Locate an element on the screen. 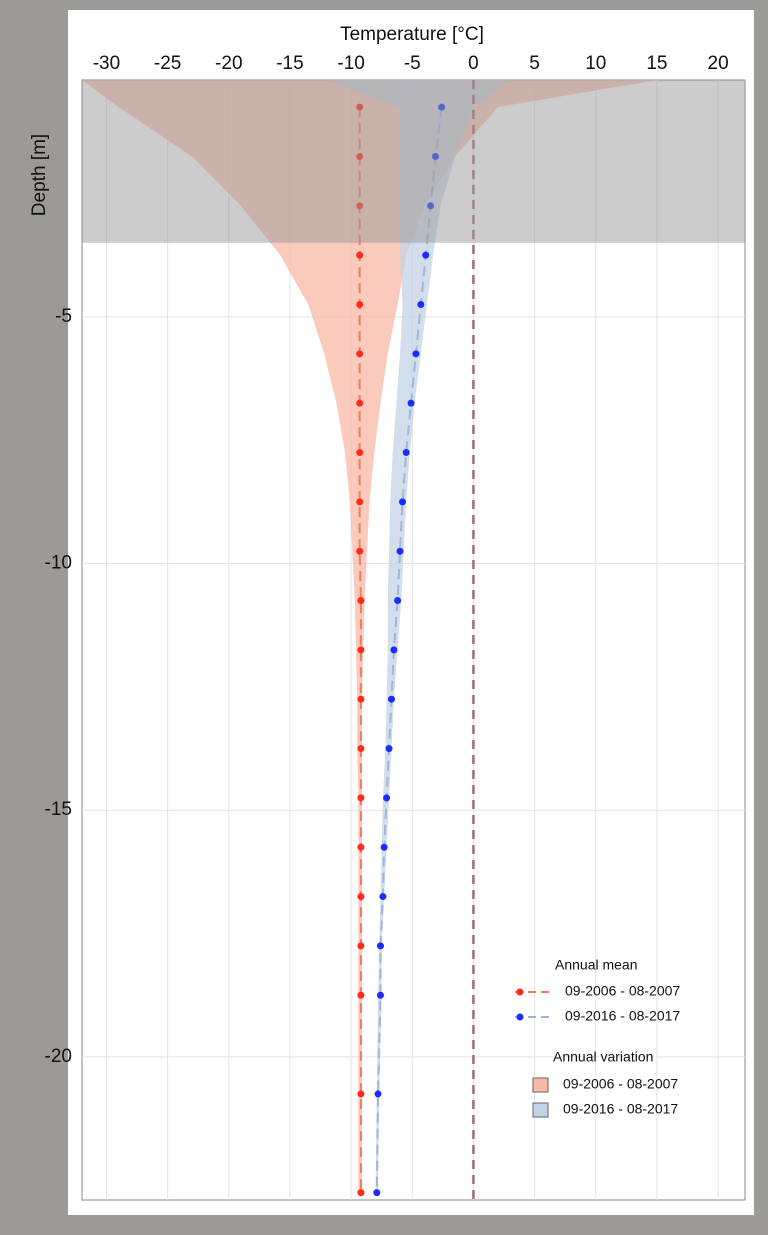  x-tick-label: 15 is located at coordinates (656, 63).